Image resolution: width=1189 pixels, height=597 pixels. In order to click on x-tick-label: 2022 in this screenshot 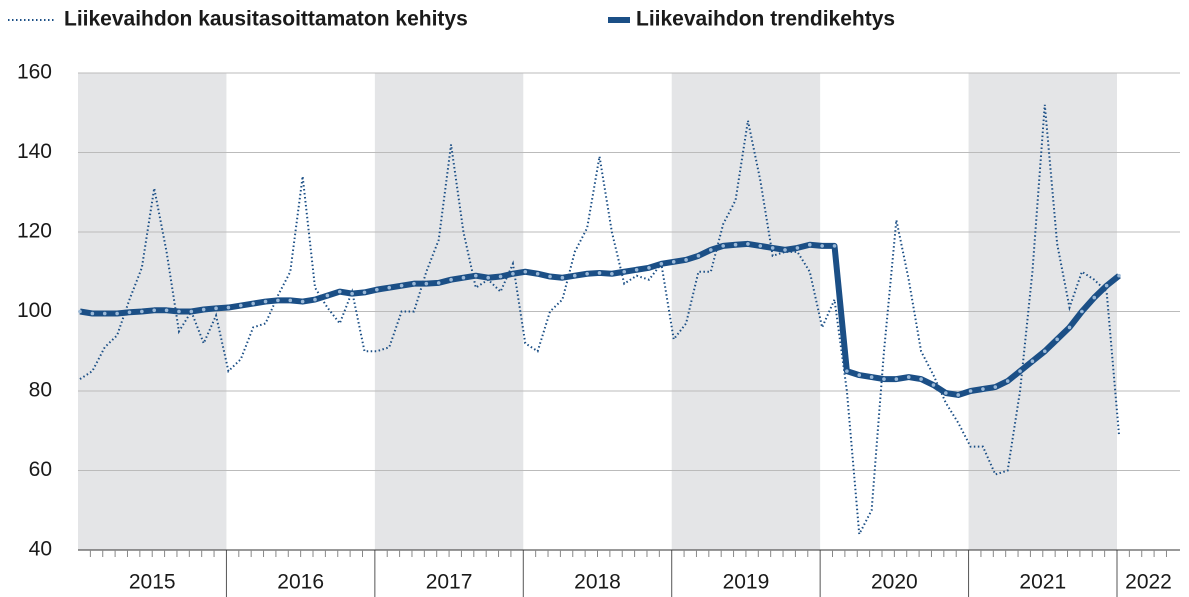, I will do `click(1148, 582)`.